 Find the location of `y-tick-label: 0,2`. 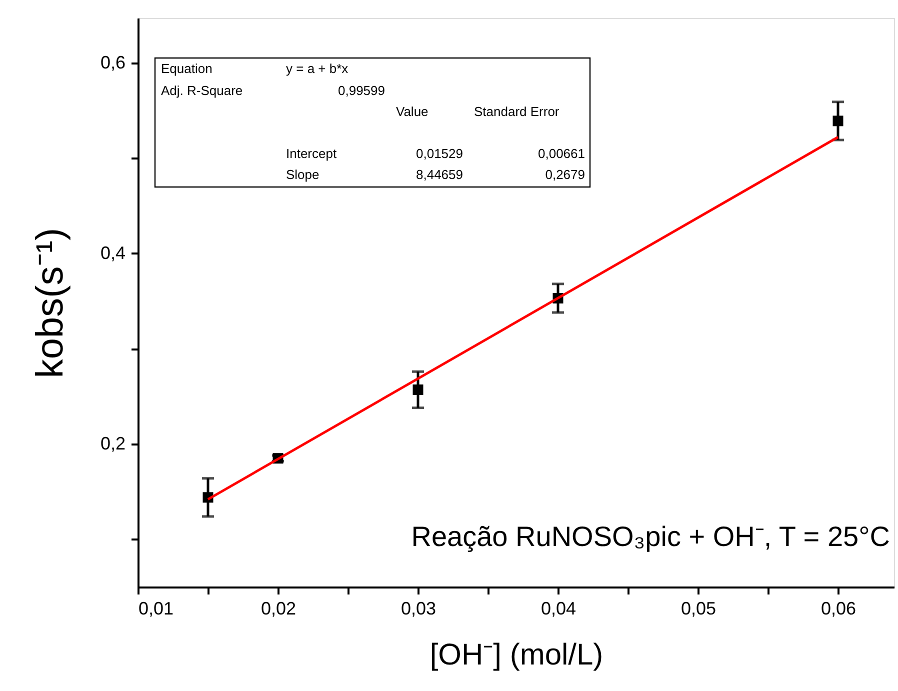

y-tick-label: 0,2 is located at coordinates (113, 444).